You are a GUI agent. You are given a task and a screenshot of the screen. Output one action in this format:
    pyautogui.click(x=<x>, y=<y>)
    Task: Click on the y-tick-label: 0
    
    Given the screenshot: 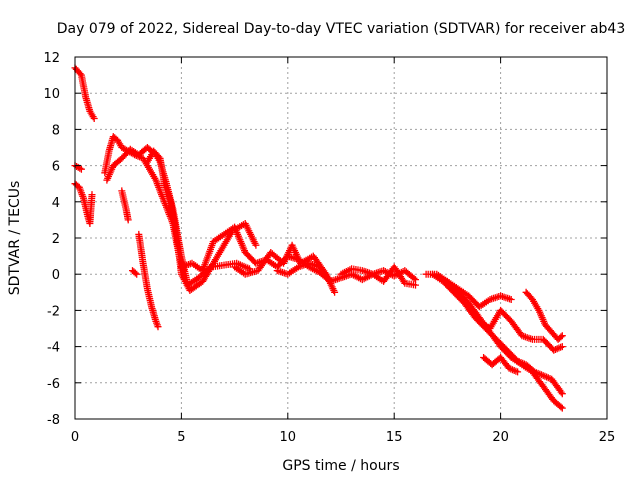 What is the action you would take?
    pyautogui.click(x=56, y=275)
    